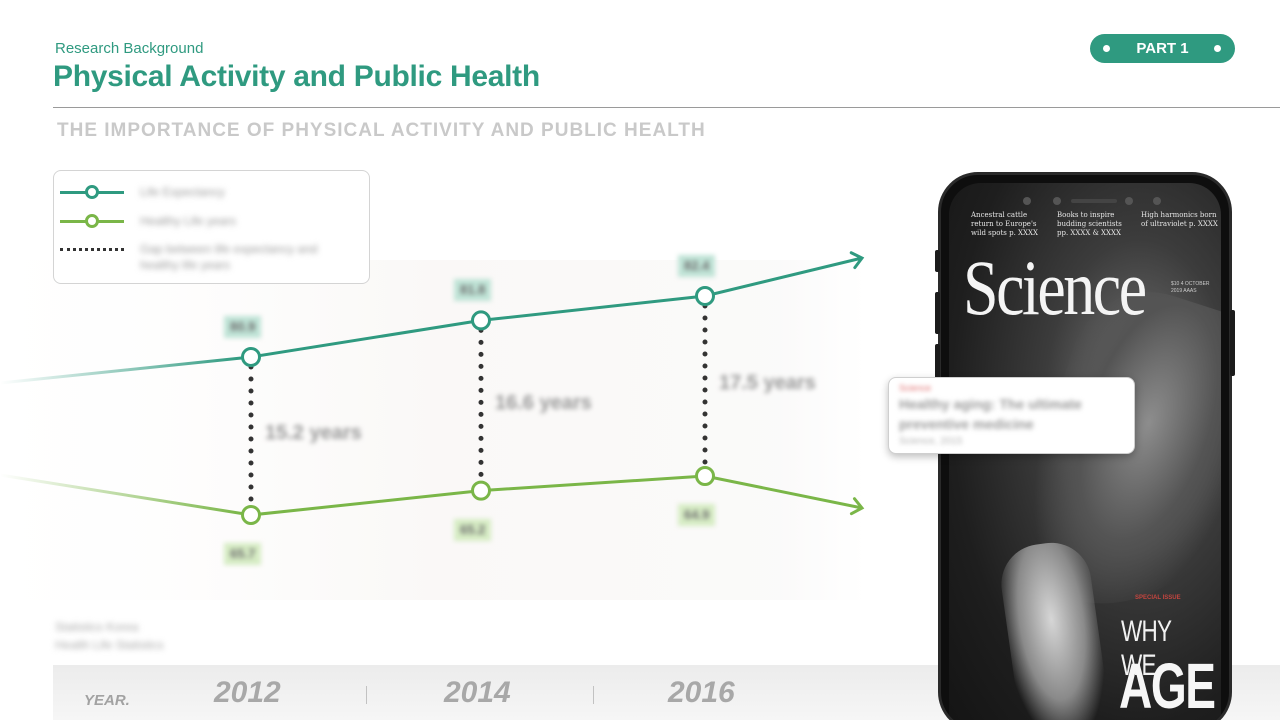 The width and height of the screenshot is (1280, 720). What do you see at coordinates (666, 107) in the screenshot?
I see `title-divider` at bounding box center [666, 107].